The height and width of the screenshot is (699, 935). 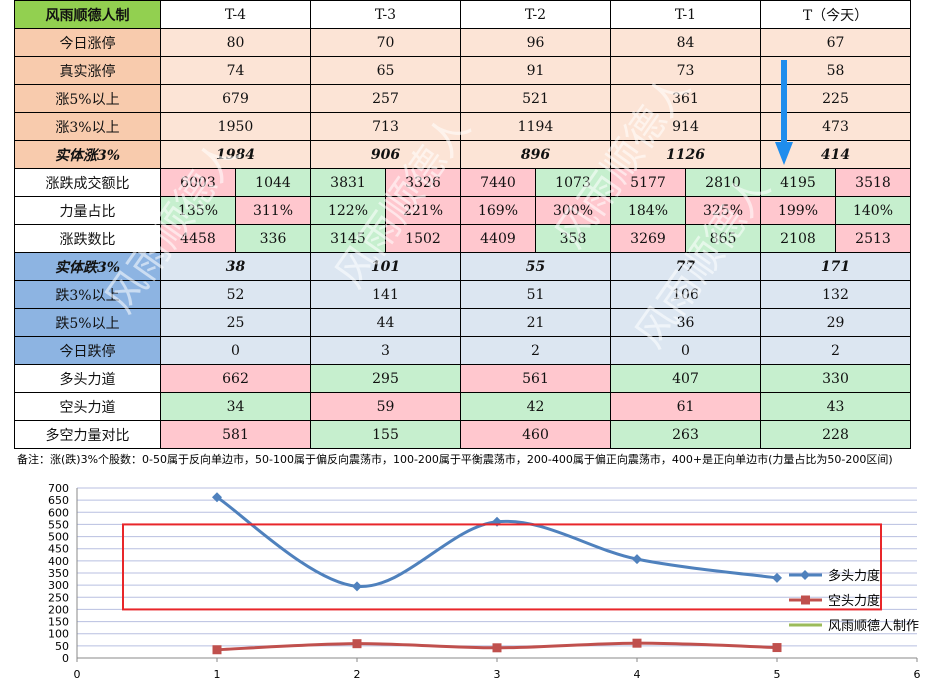 What do you see at coordinates (535, 14) in the screenshot?
I see `column-header: T-2` at bounding box center [535, 14].